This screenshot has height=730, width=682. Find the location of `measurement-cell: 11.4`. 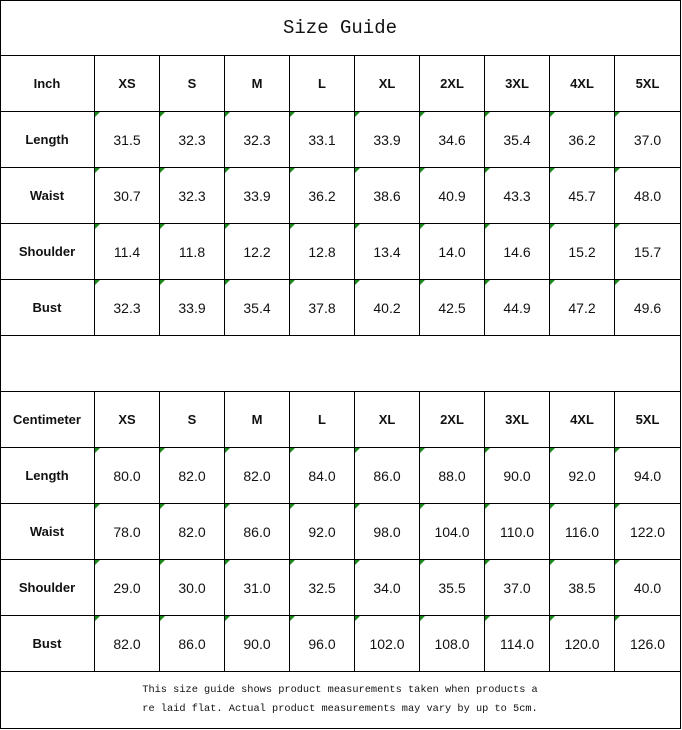

measurement-cell: 11.4 is located at coordinates (127, 252).